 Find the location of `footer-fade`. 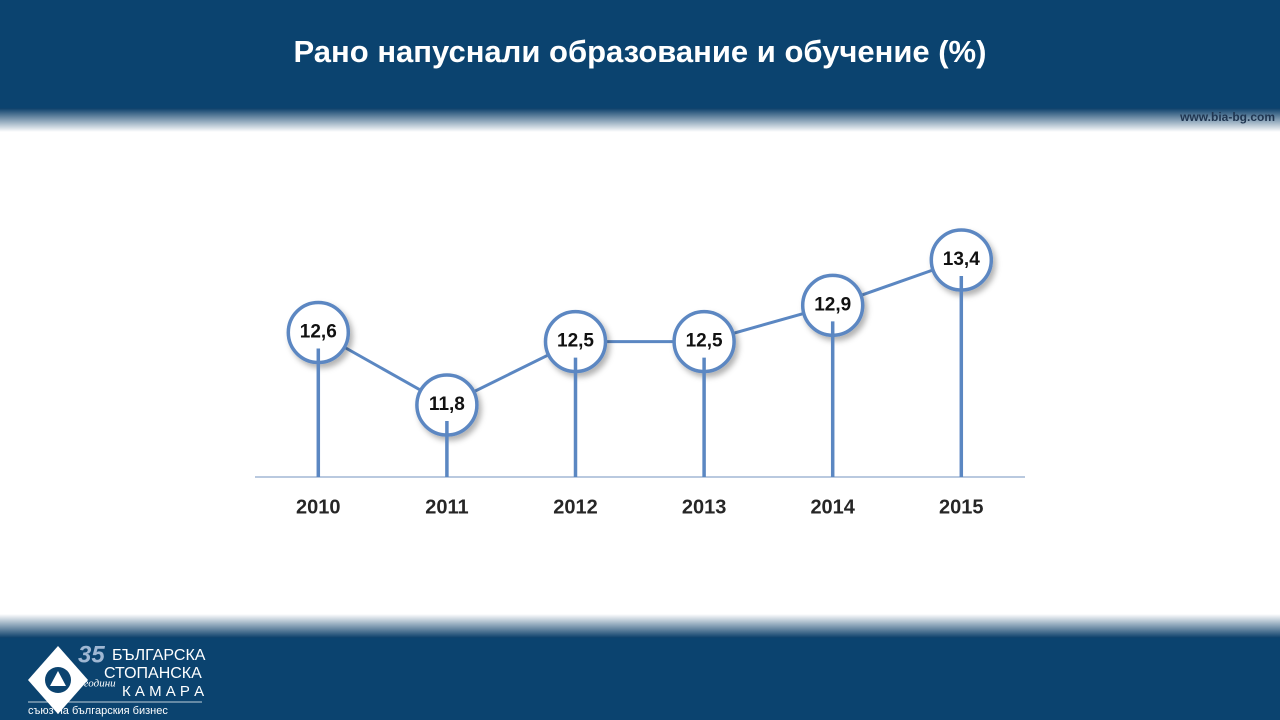

footer-fade is located at coordinates (640, 626).